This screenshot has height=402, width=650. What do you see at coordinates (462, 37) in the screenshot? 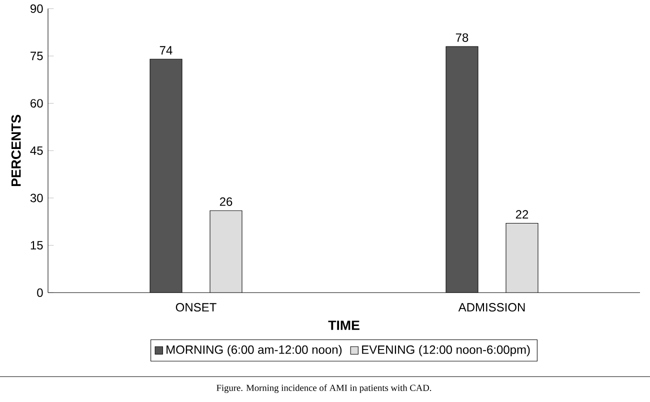
I see `data-label: 78` at bounding box center [462, 37].